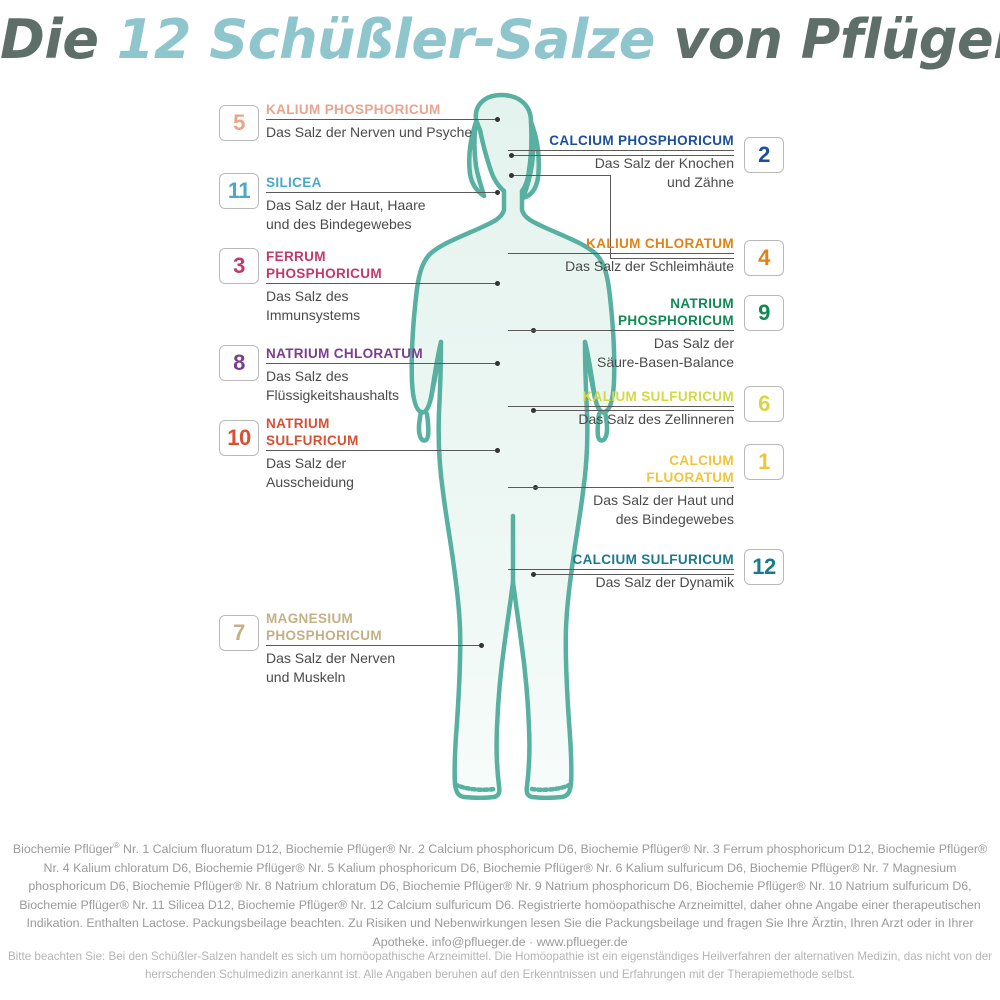 This screenshot has width=1000, height=1000. Describe the element at coordinates (63, 849) in the screenshot. I see `footer-brand: Biochemie Pflüger` at that location.